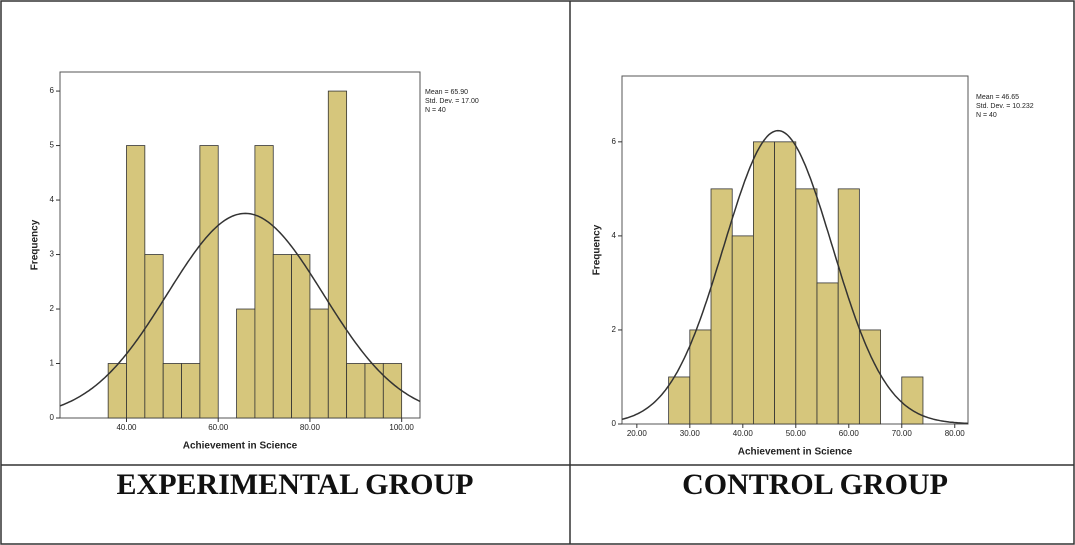 This screenshot has height=545, width=1075. I want to click on caption: EXPERIMENTAL GROUP, so click(295, 484).